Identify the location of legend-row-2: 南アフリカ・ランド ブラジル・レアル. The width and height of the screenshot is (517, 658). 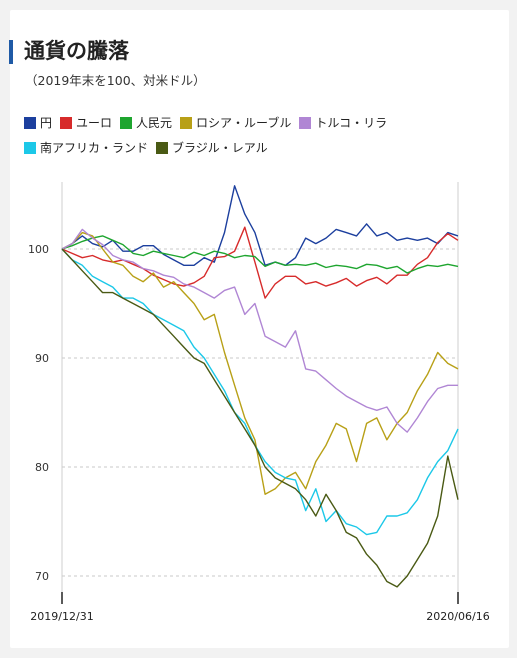
(244, 147).